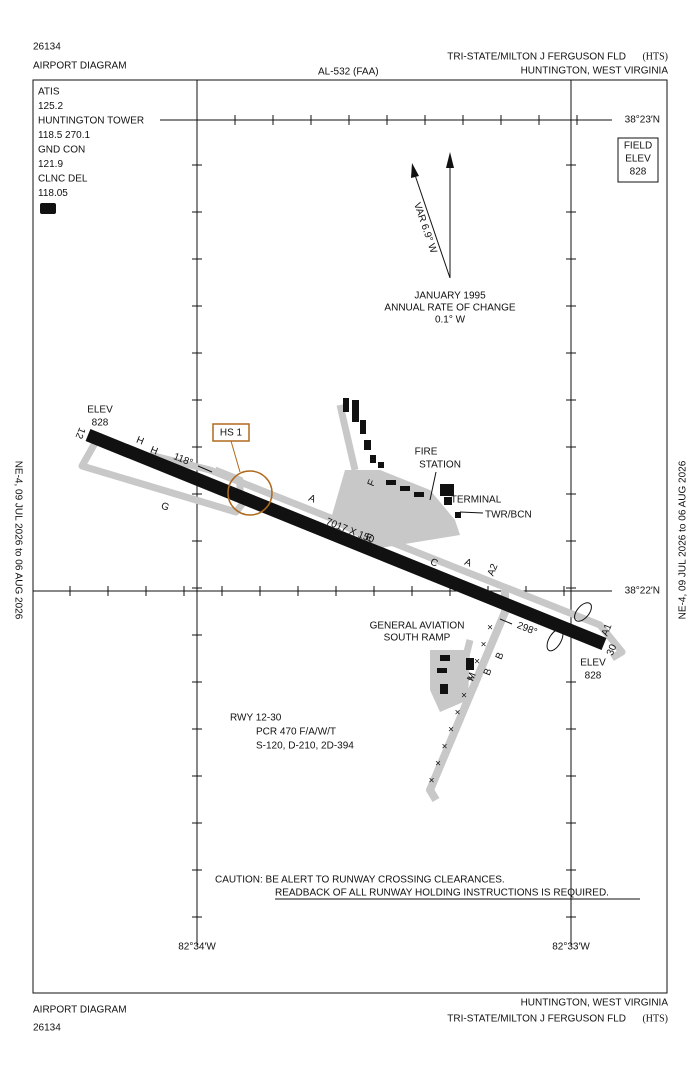  Describe the element at coordinates (80, 433) in the screenshot. I see `runway-end: 12` at that location.